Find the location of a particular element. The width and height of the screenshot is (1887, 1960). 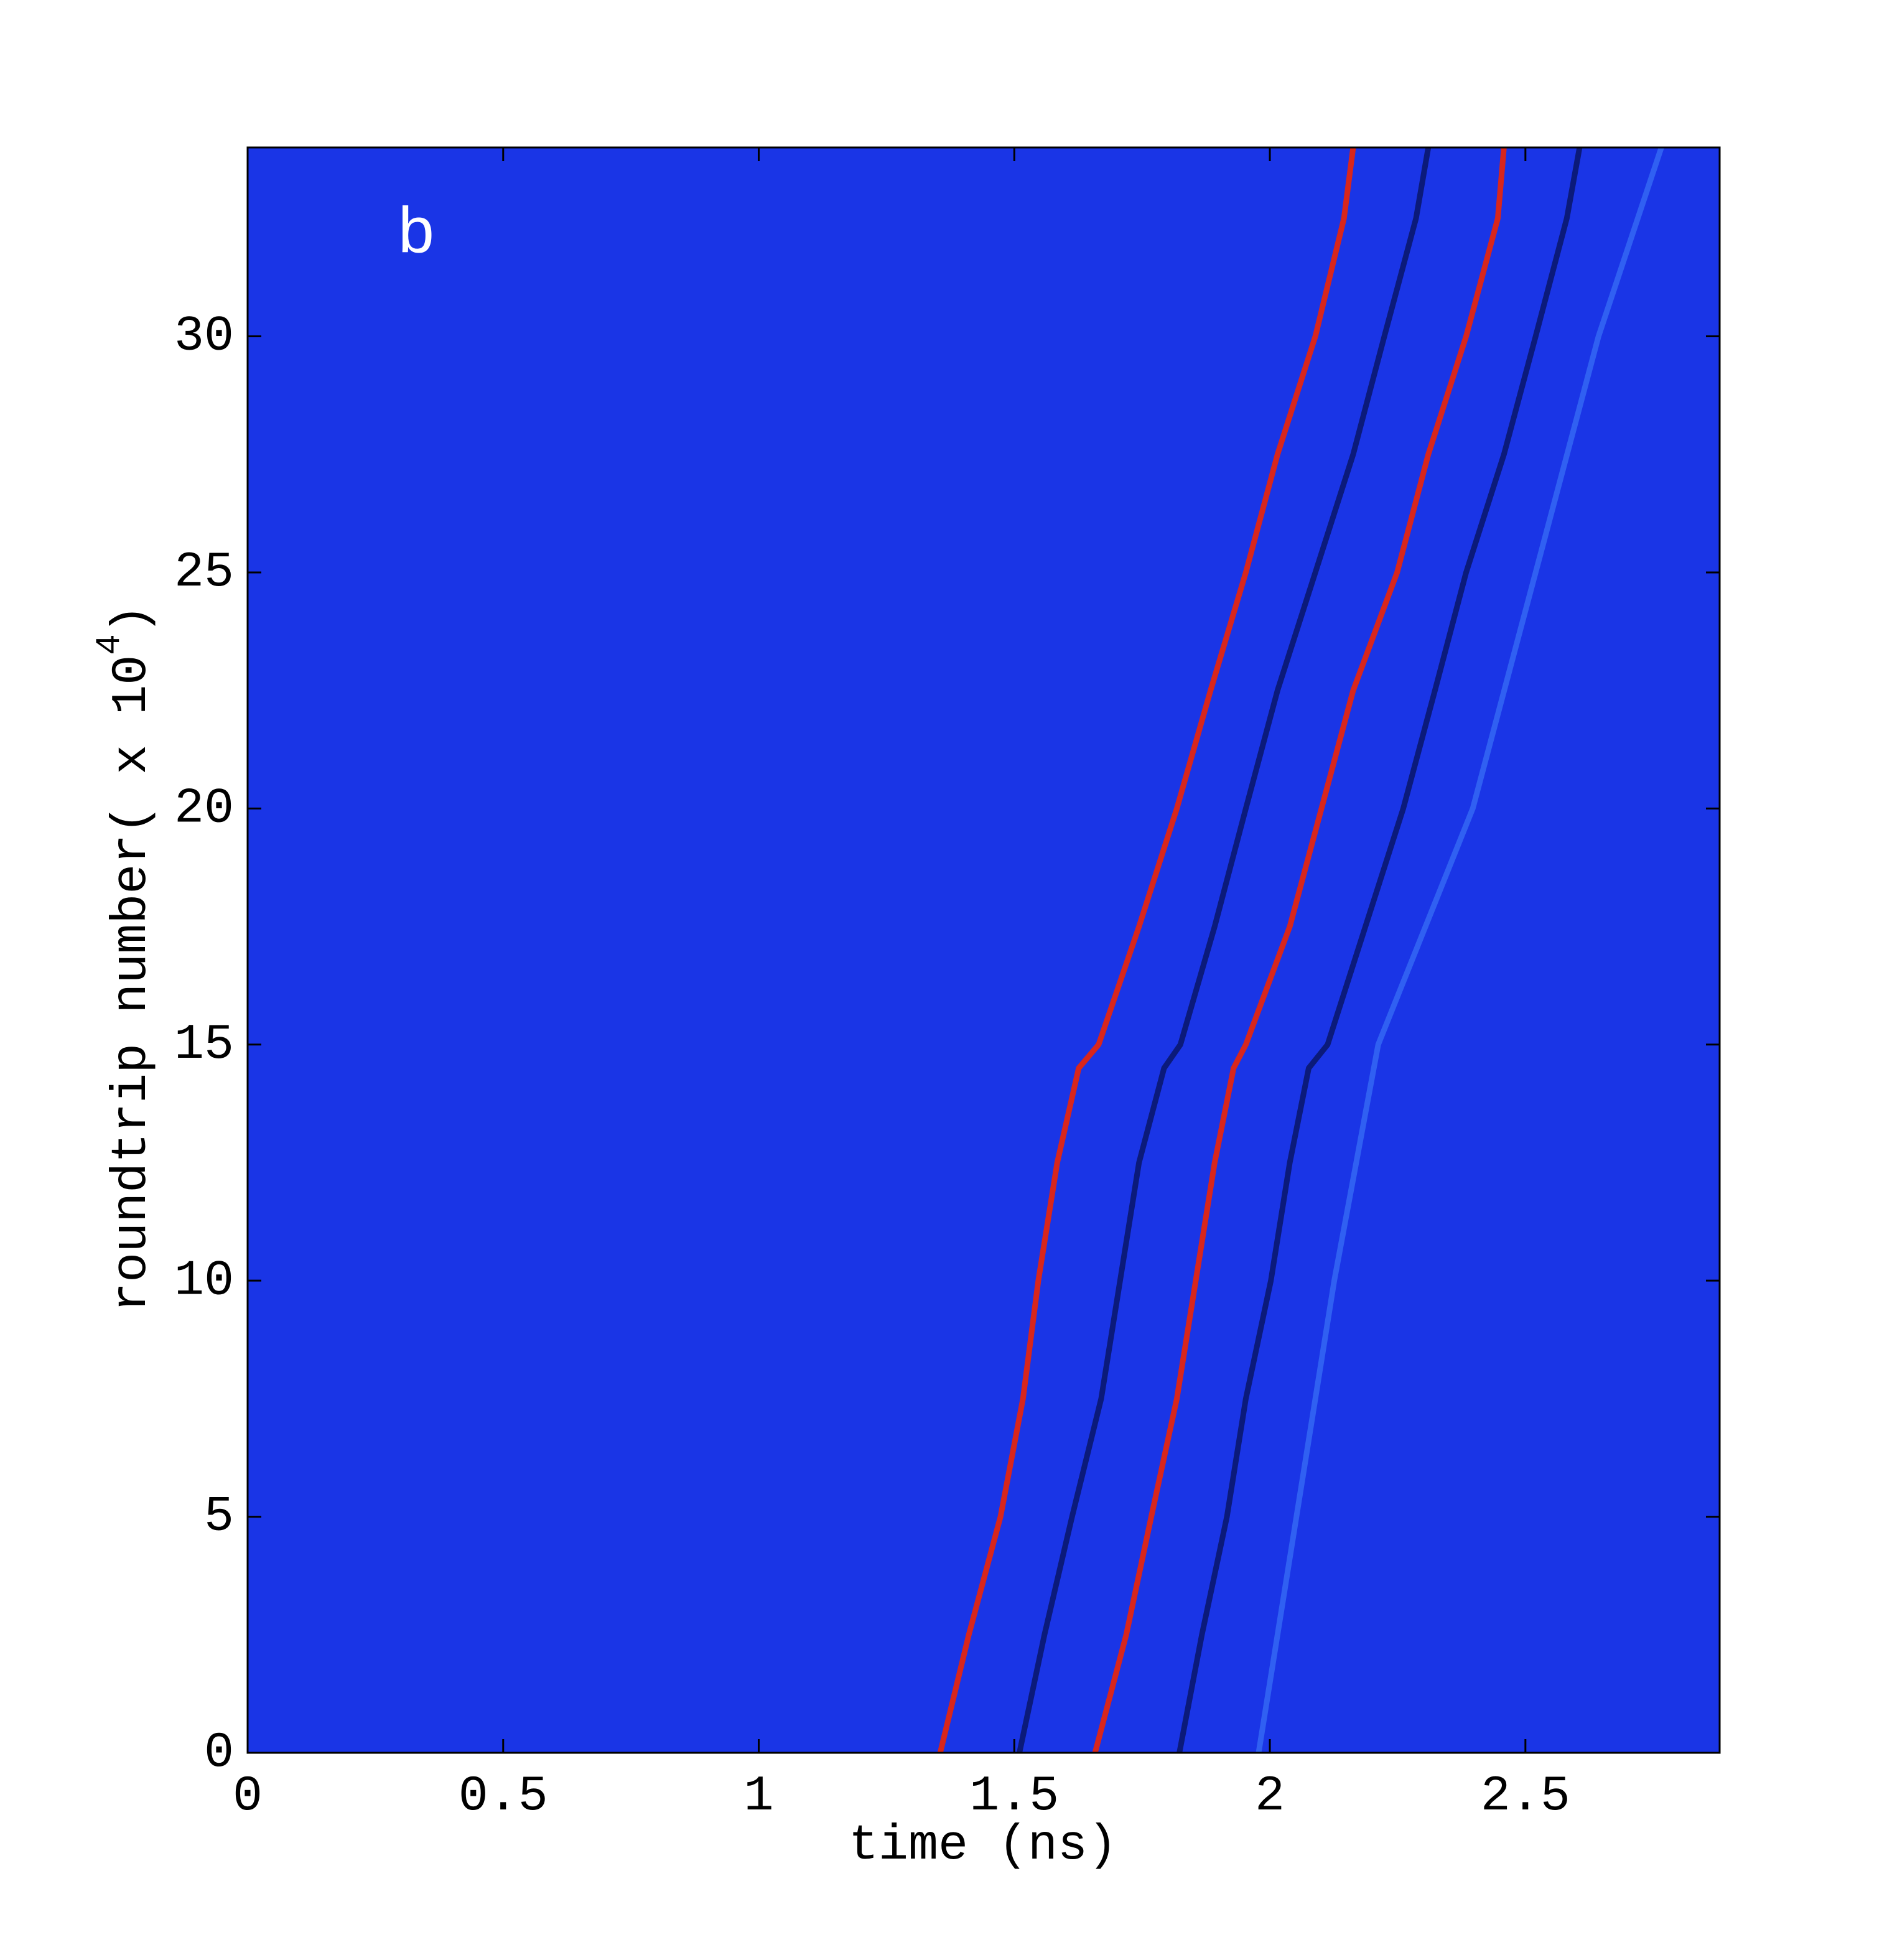

x-tick-label: 0.5 is located at coordinates (503, 1797).